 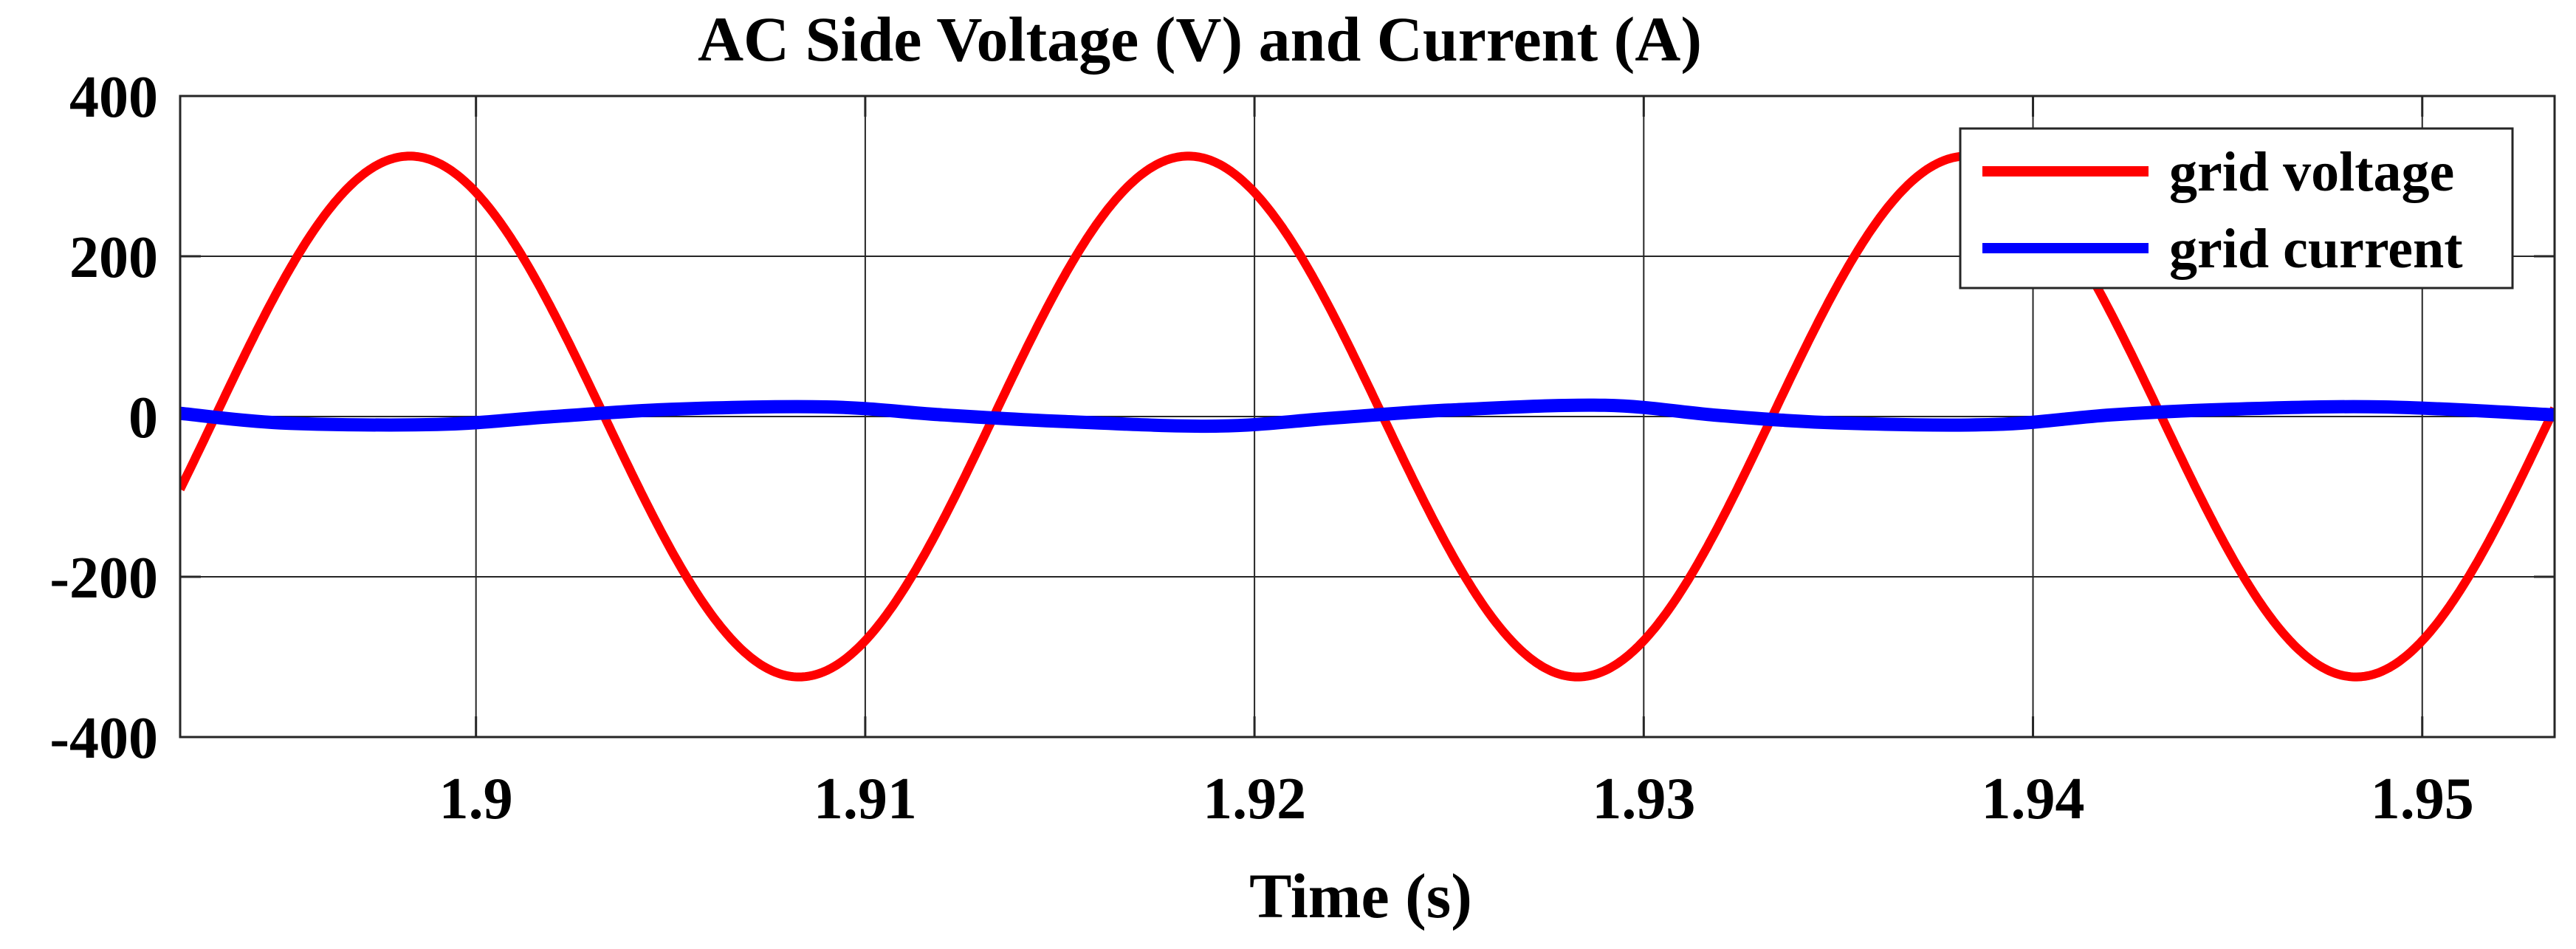 What do you see at coordinates (143, 418) in the screenshot?
I see `y-tick-label: 0` at bounding box center [143, 418].